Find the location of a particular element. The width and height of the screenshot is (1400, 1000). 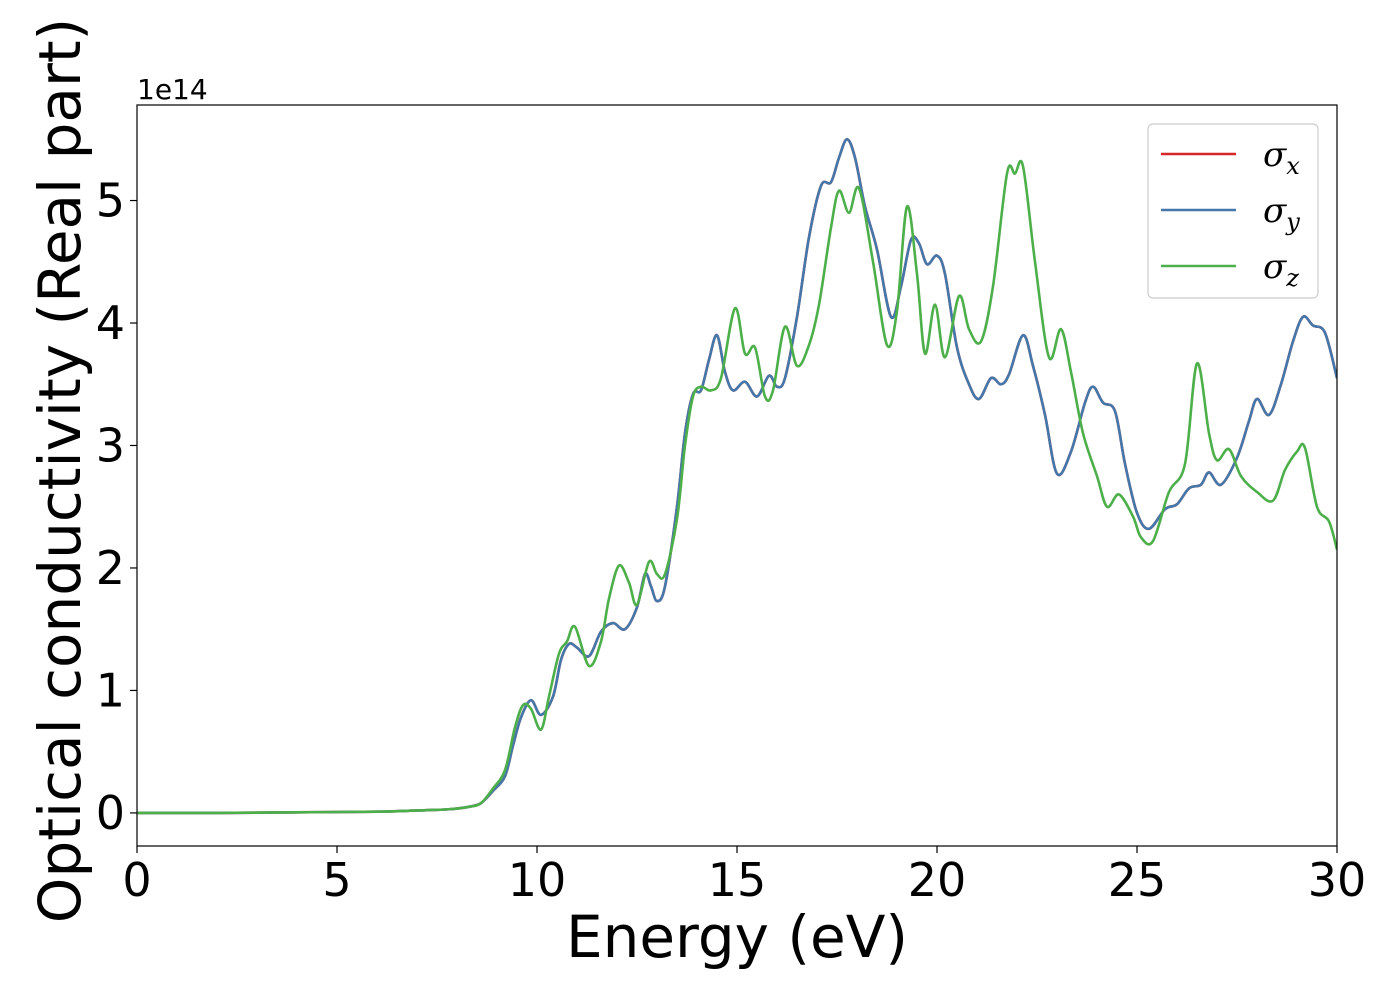

y-tick-label: 2 is located at coordinates (110, 568).